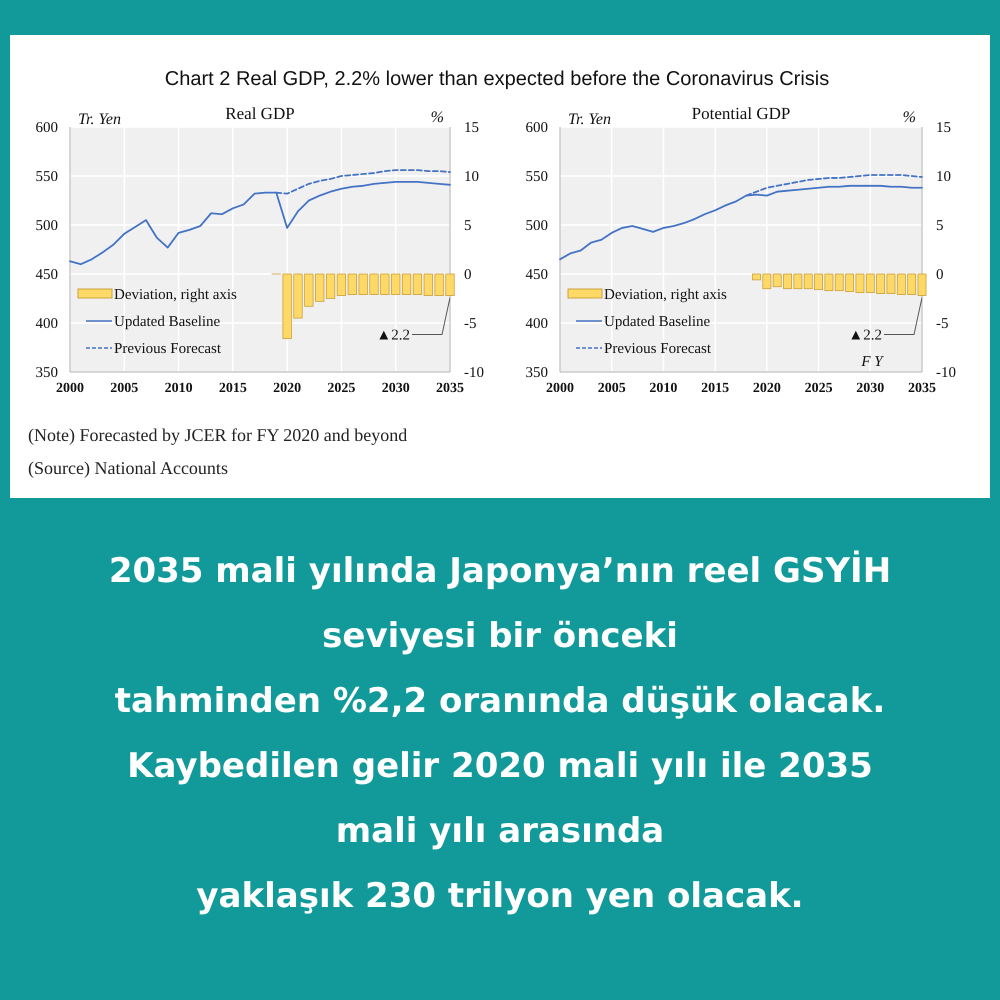 The width and height of the screenshot is (1000, 1000). Describe the element at coordinates (218, 435) in the screenshot. I see `text: (Note) Forecasted by JCER for FY 2020 and beyond` at that location.